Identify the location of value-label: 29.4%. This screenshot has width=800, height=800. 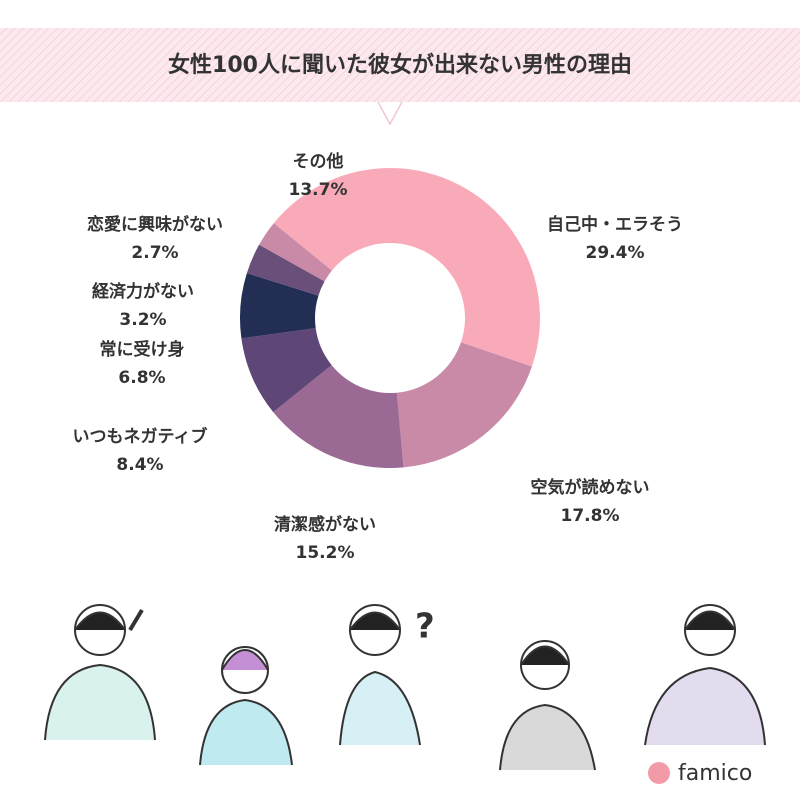
(615, 253).